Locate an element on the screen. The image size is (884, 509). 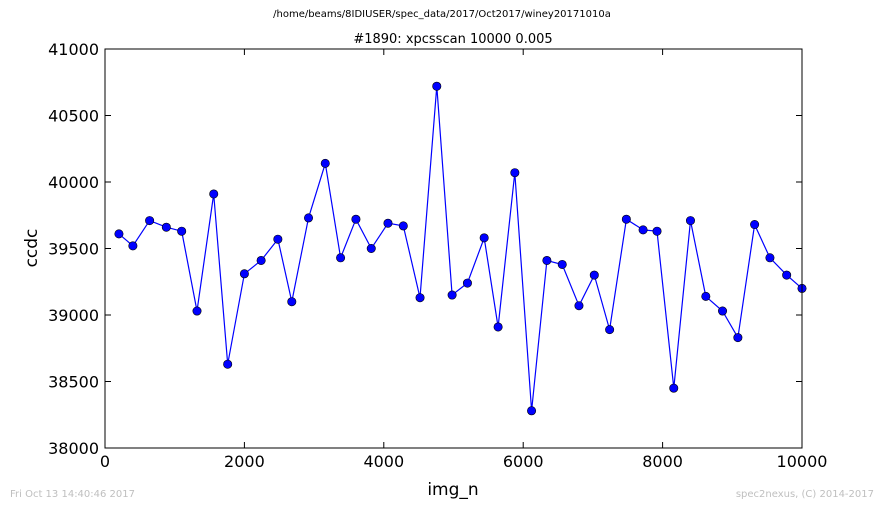
y-tick-label: 39500 is located at coordinates (73, 249).